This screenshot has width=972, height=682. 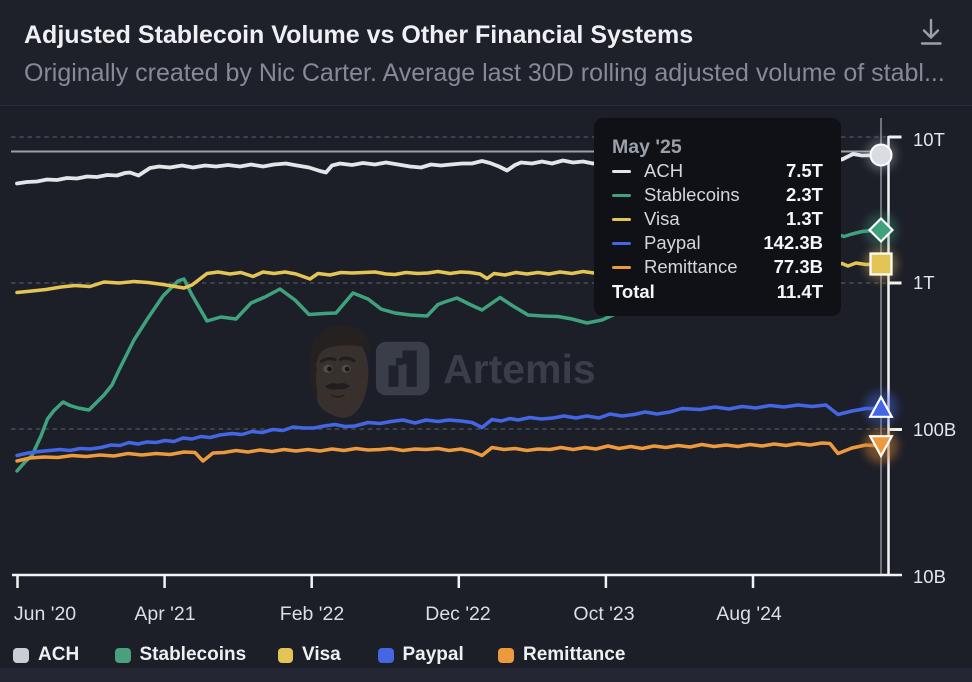 I want to click on svg-text: Apr '21, so click(x=164, y=614).